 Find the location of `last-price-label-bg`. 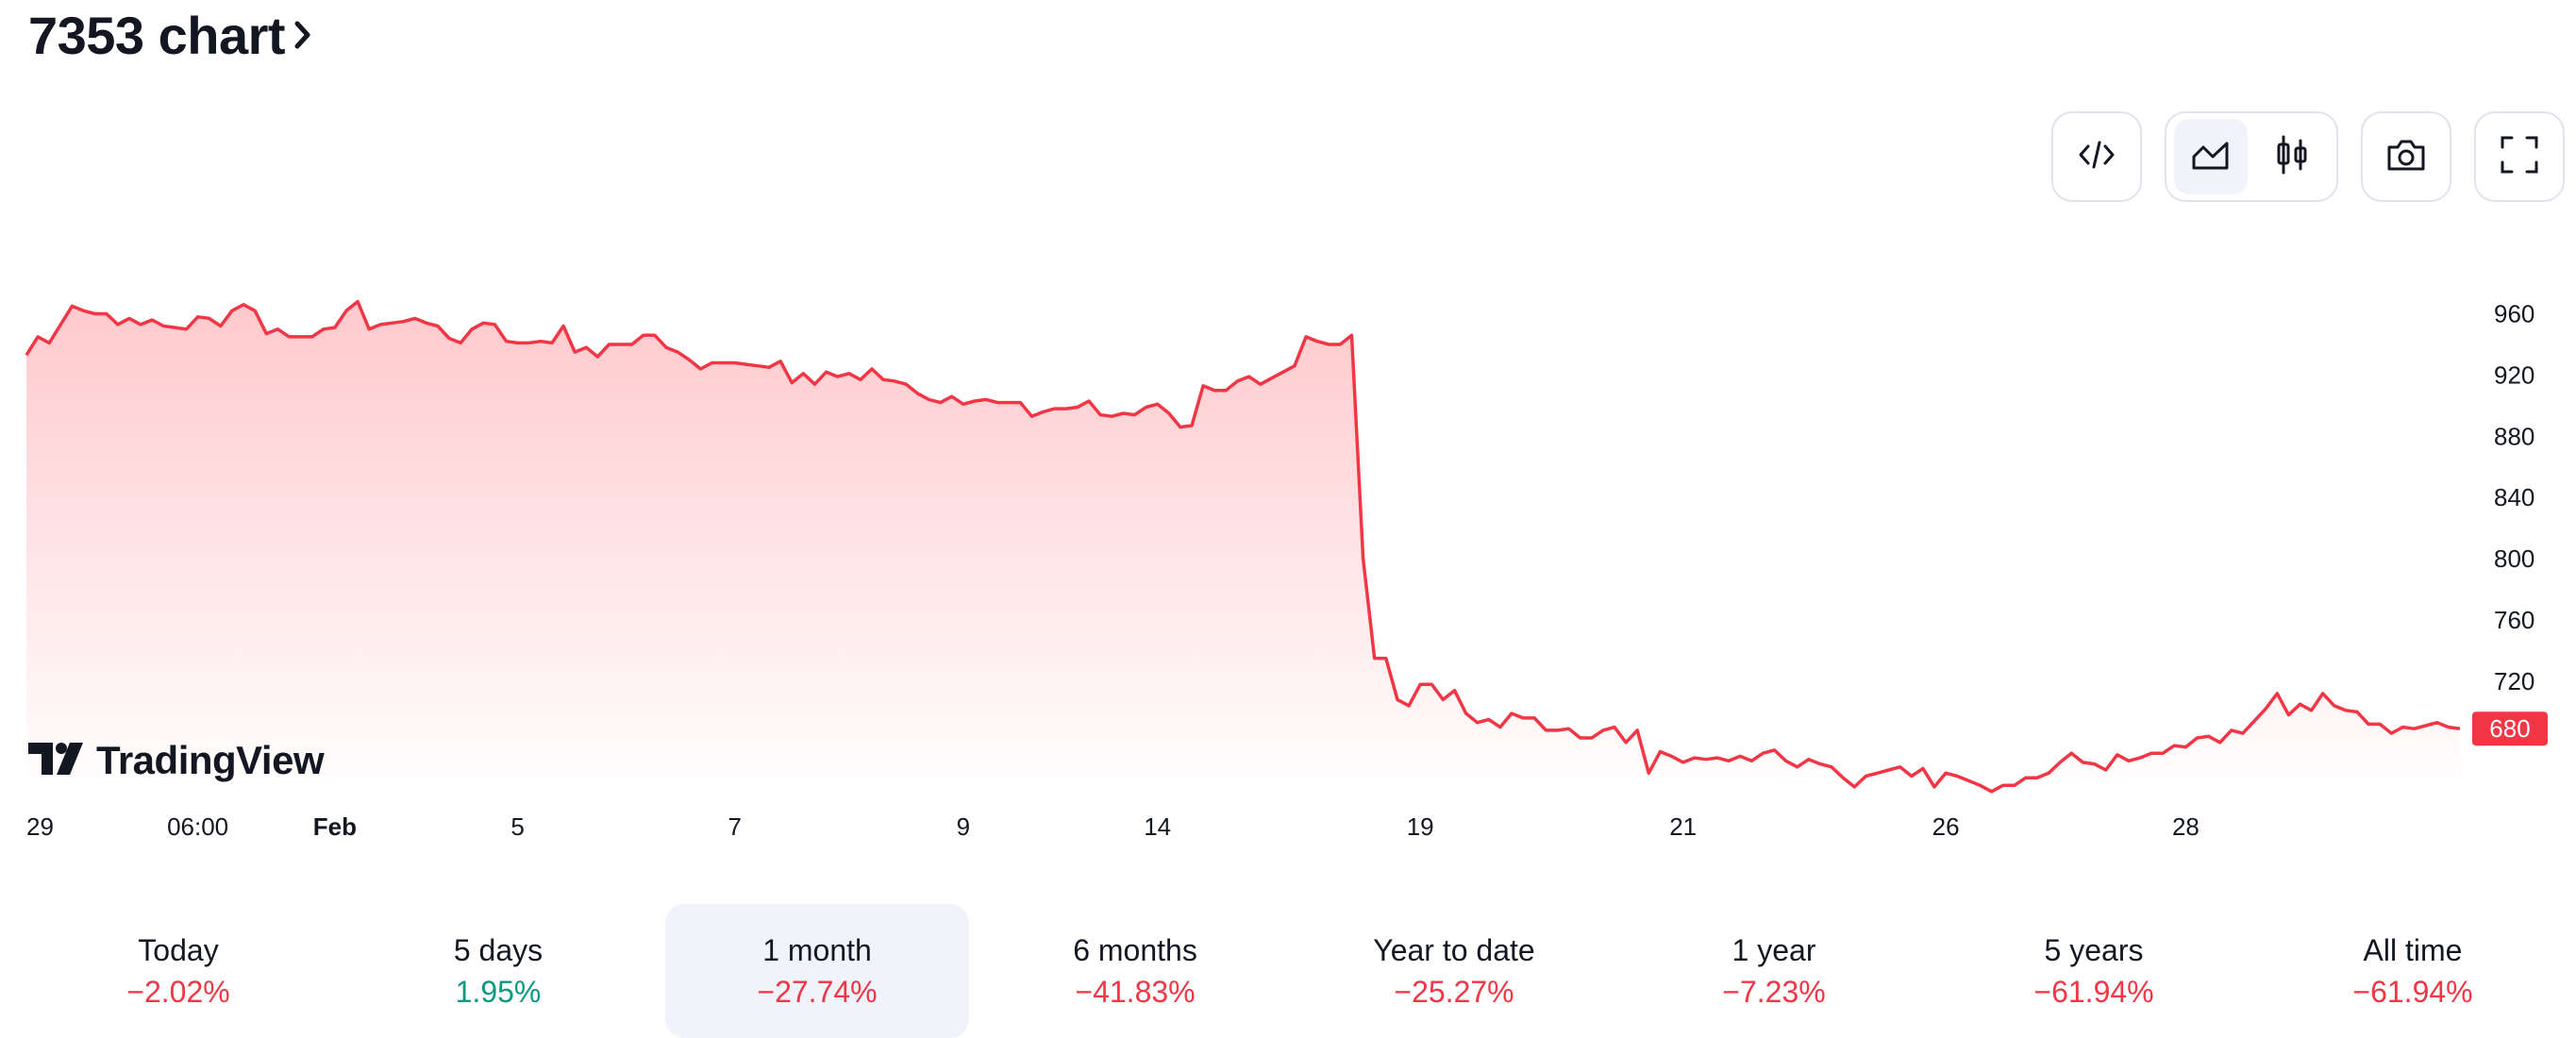

last-price-label-bg is located at coordinates (2510, 729).